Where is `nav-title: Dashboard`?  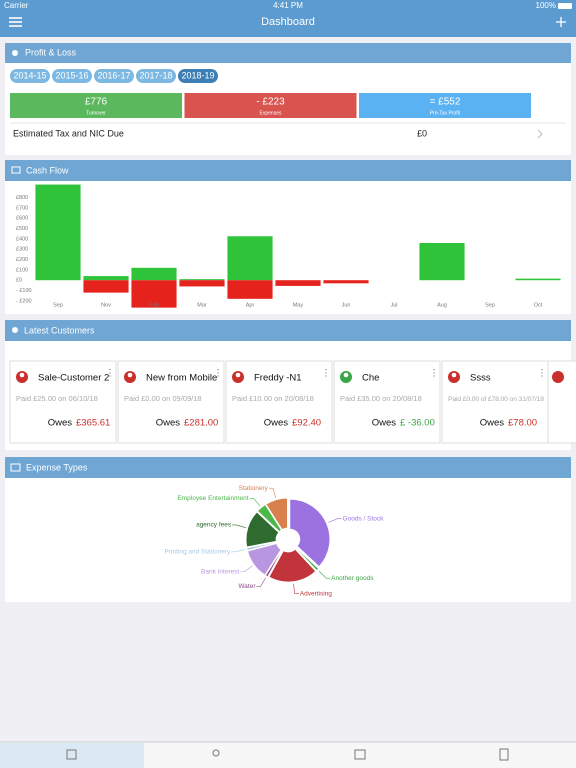 nav-title: Dashboard is located at coordinates (288, 22).